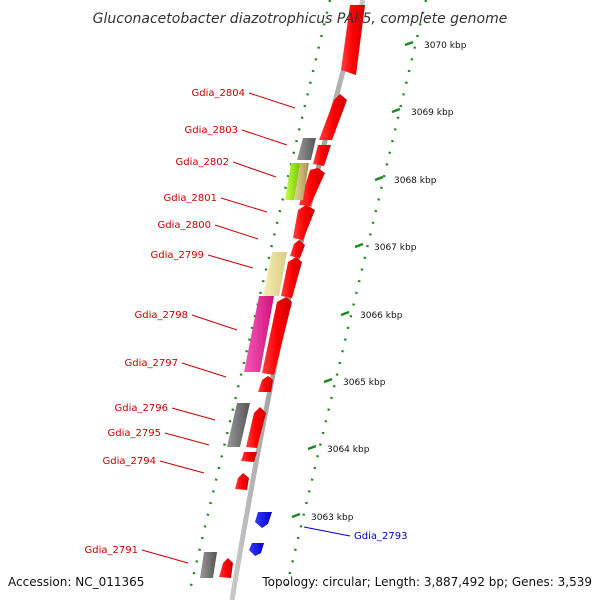  I want to click on gene-label: Gdia_2795, so click(134, 433).